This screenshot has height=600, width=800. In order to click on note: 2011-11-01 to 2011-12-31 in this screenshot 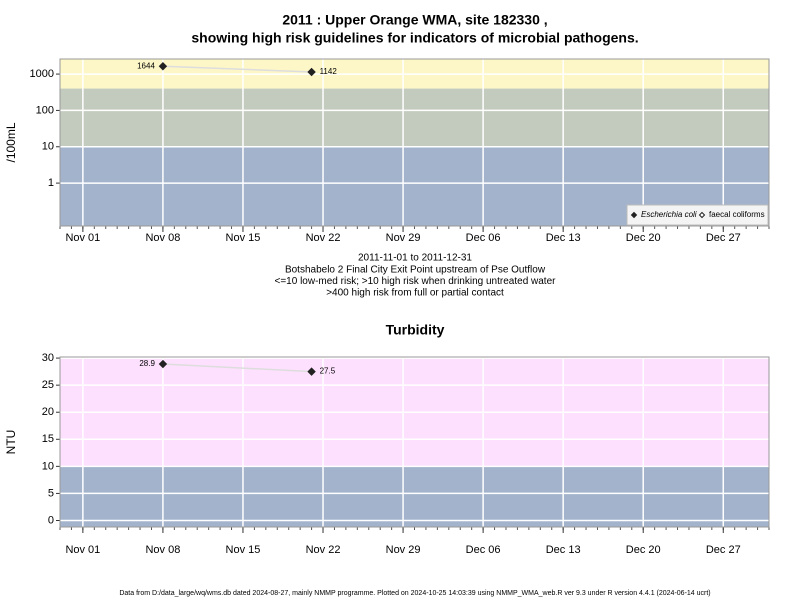, I will do `click(415, 258)`.